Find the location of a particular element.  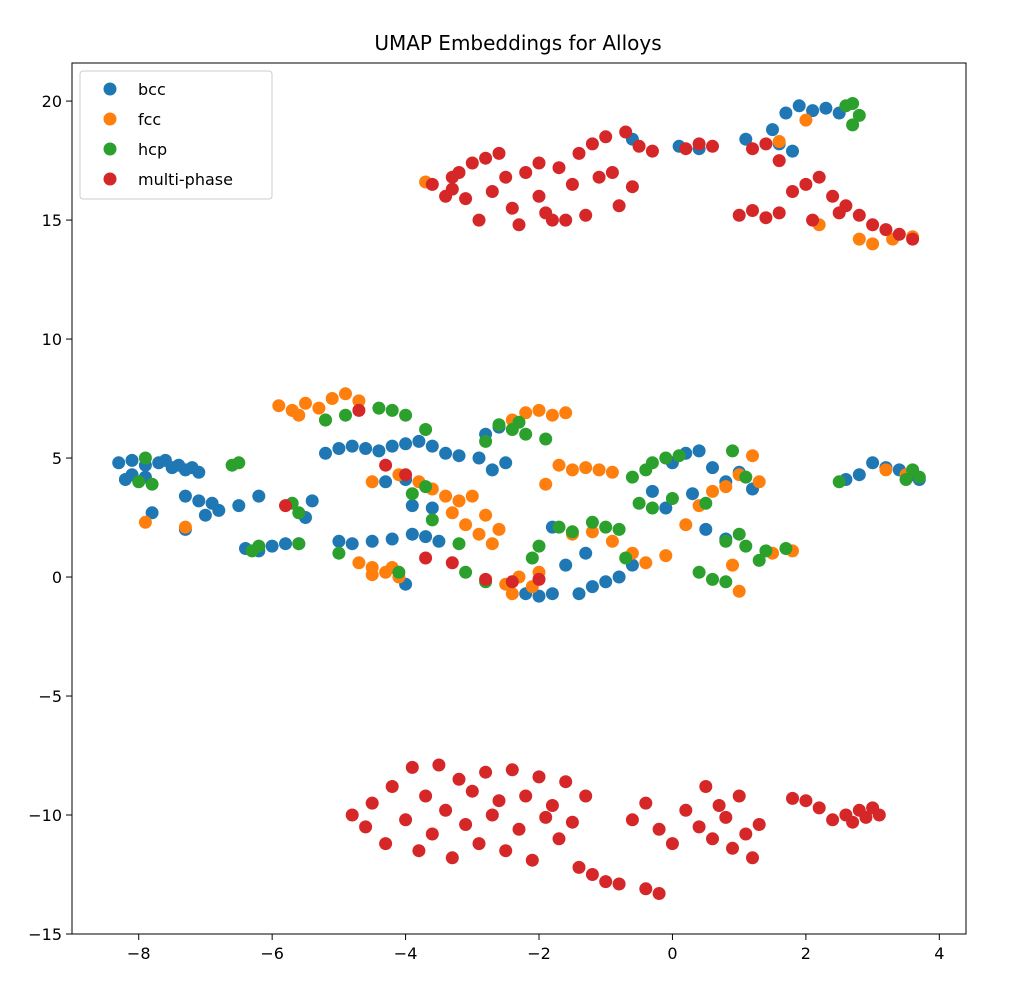

x-tick-label-5: 2 is located at coordinates (806, 953).